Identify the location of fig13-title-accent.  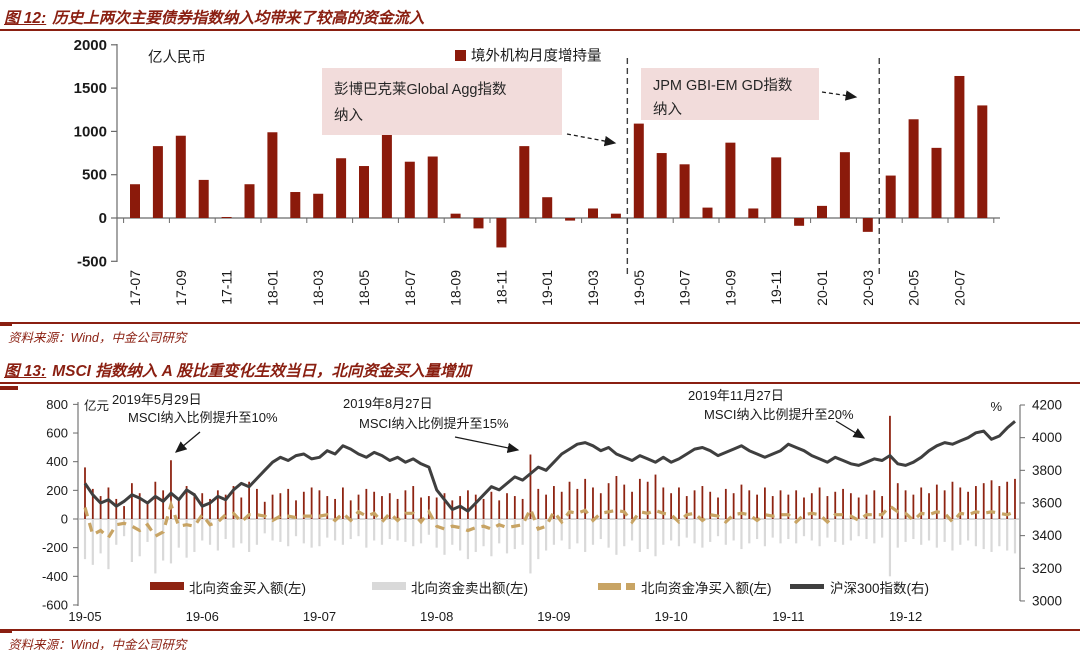
(9, 388).